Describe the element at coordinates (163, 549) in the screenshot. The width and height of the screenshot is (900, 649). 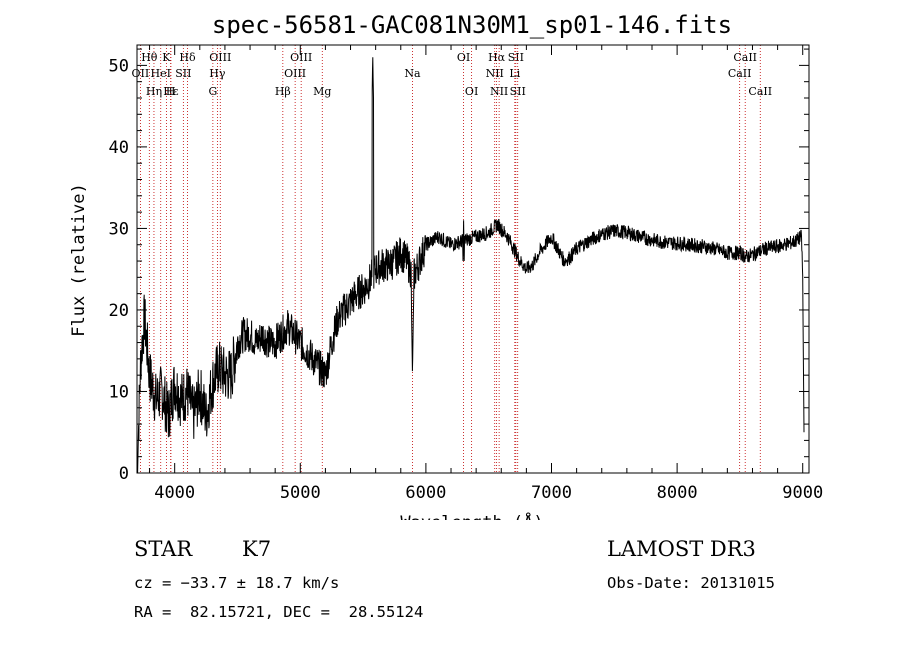
I see `object-class: STAR` at that location.